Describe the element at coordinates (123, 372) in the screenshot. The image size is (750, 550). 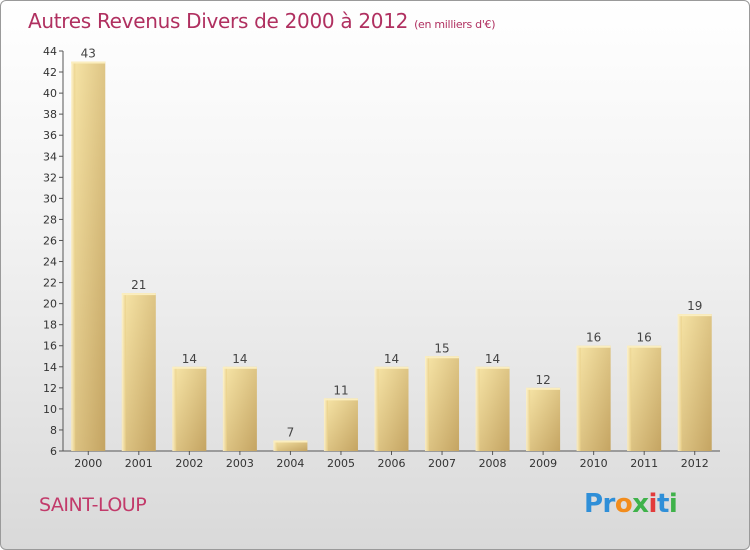
I see `bar-highlight-2001` at that location.